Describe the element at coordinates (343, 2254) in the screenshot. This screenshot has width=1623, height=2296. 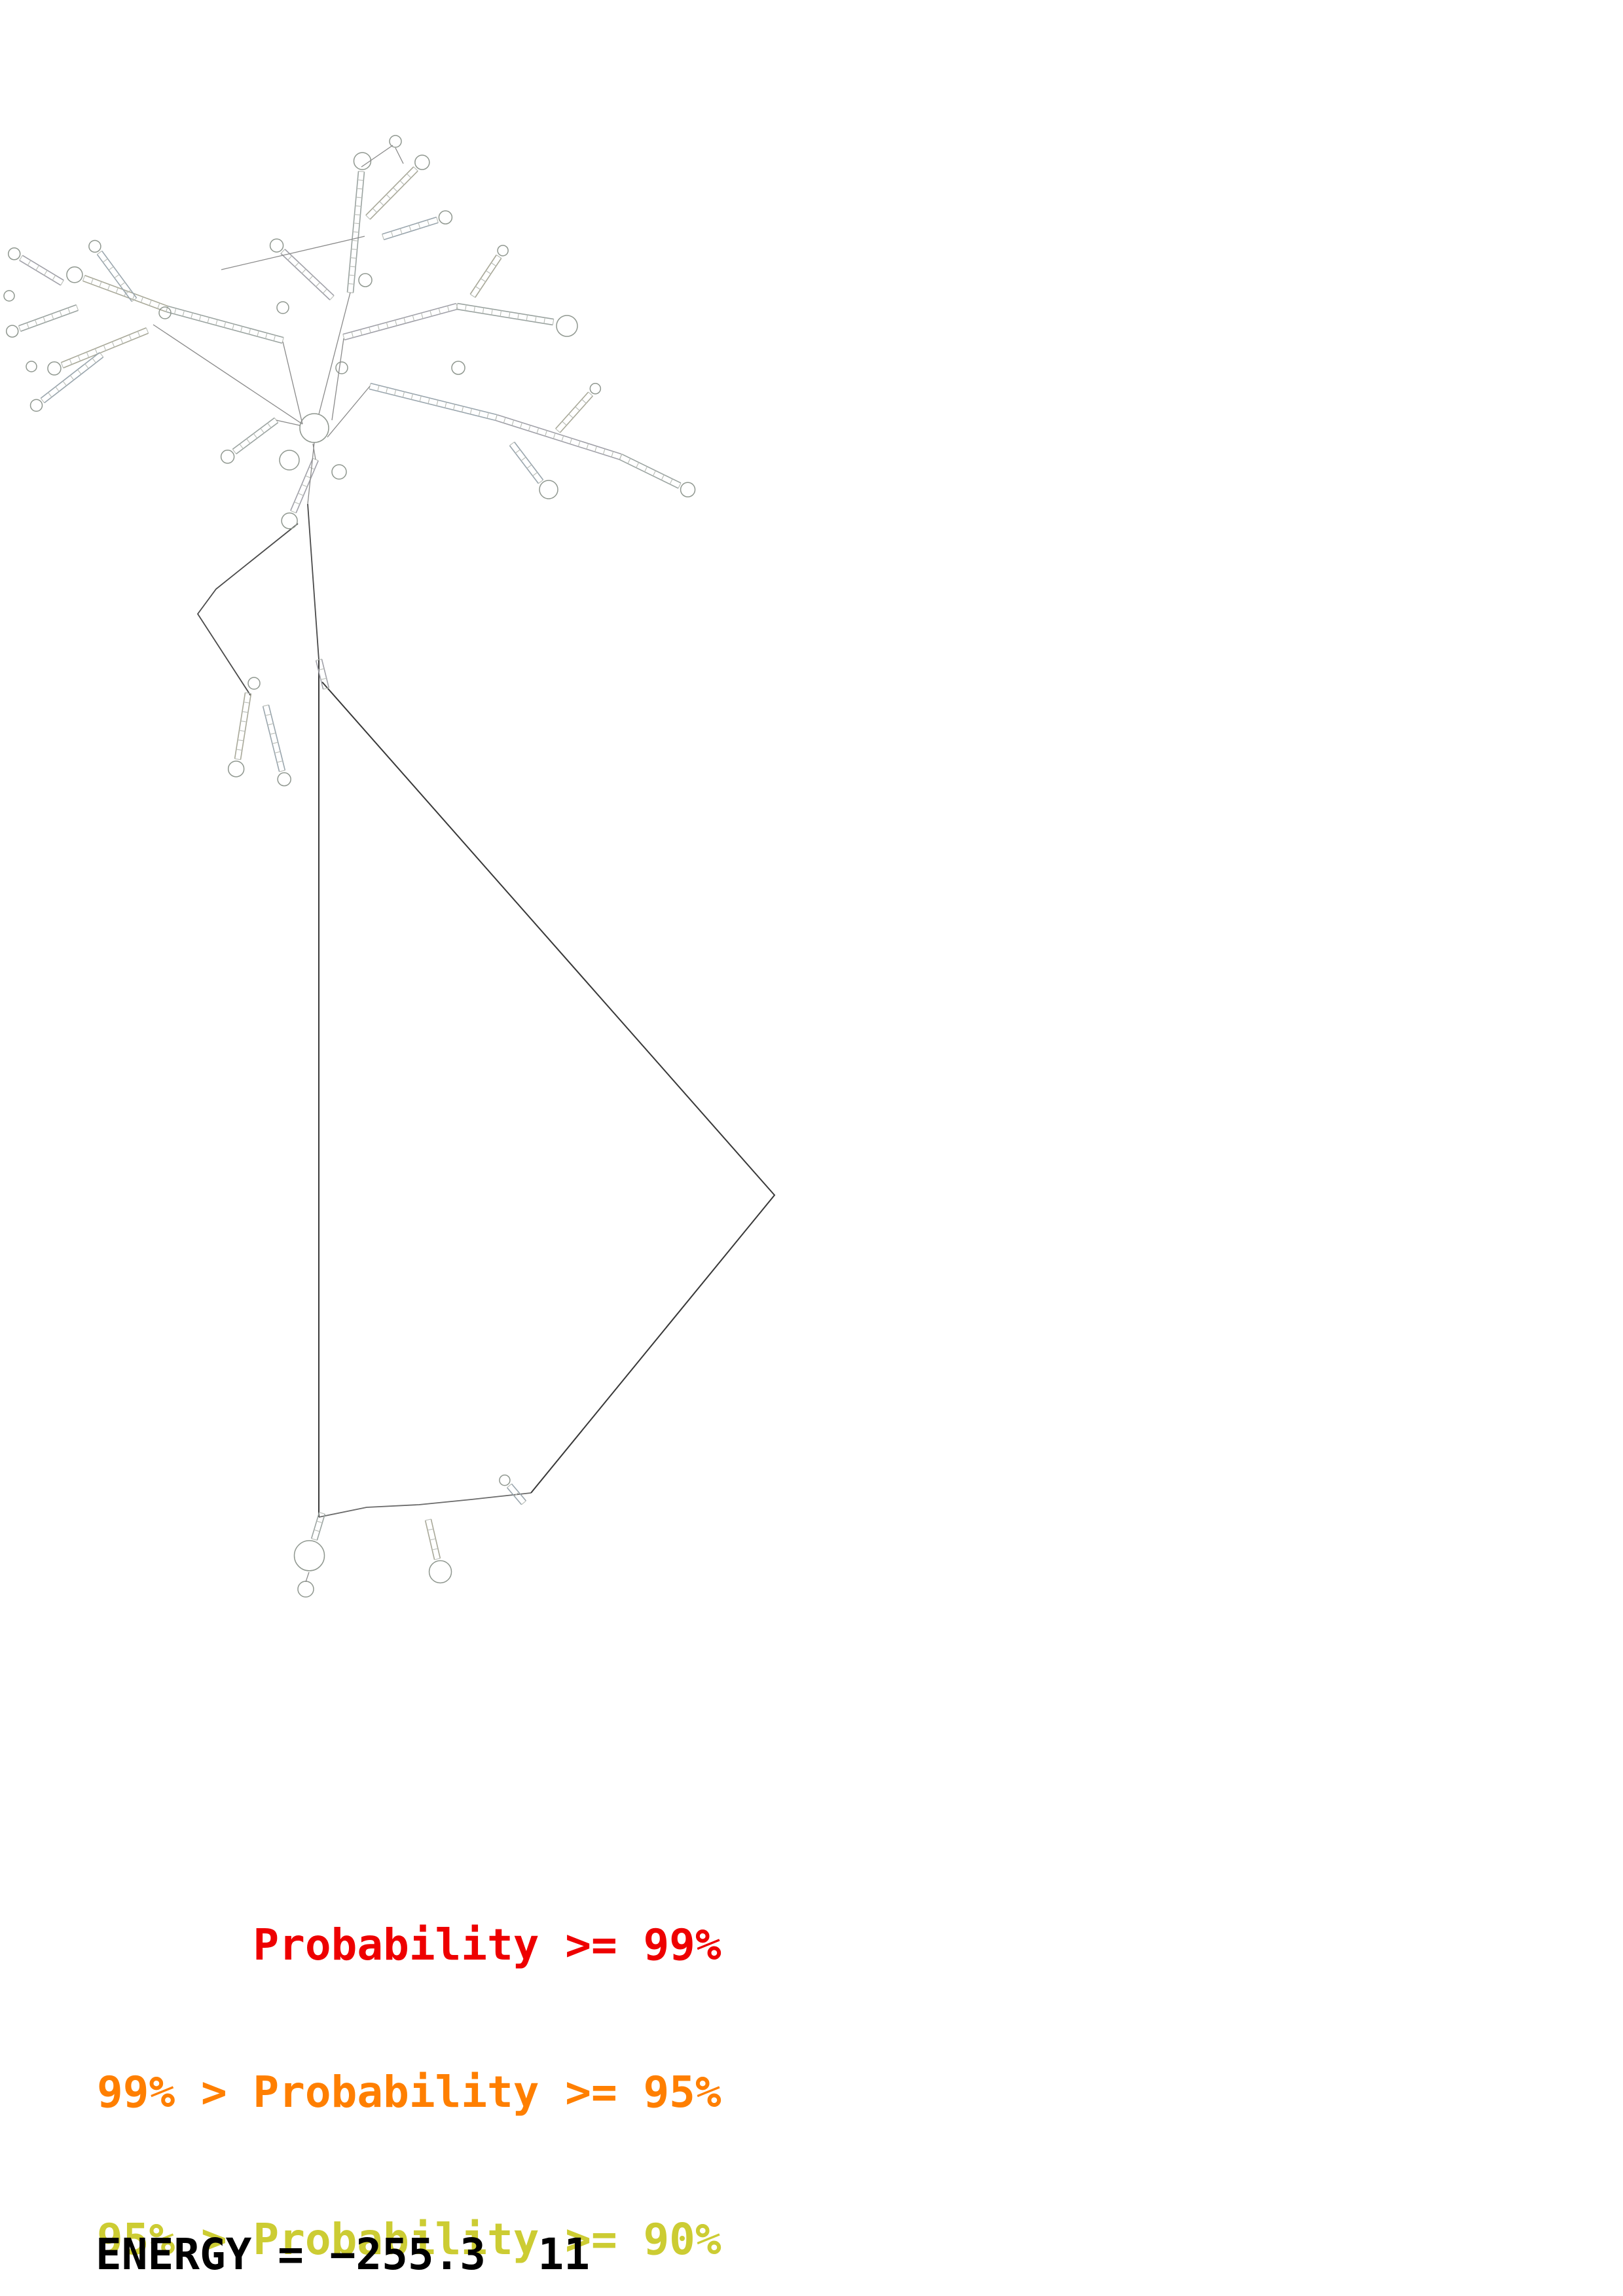
I see `energy-label: ENERGY = −255.3 11` at that location.